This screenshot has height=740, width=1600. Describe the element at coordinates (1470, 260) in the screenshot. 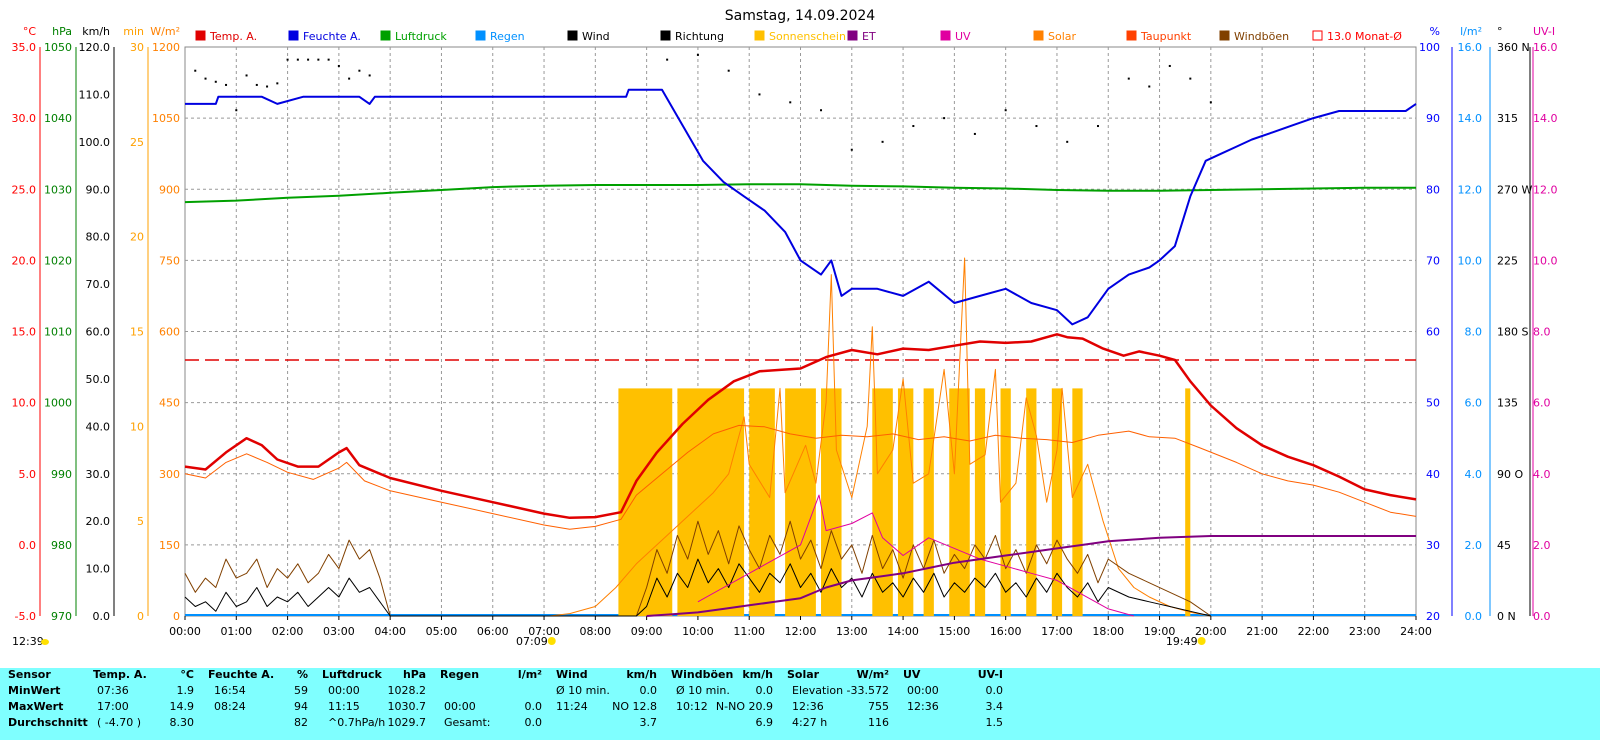

I see `axis-tick-rain: 10.0` at that location.